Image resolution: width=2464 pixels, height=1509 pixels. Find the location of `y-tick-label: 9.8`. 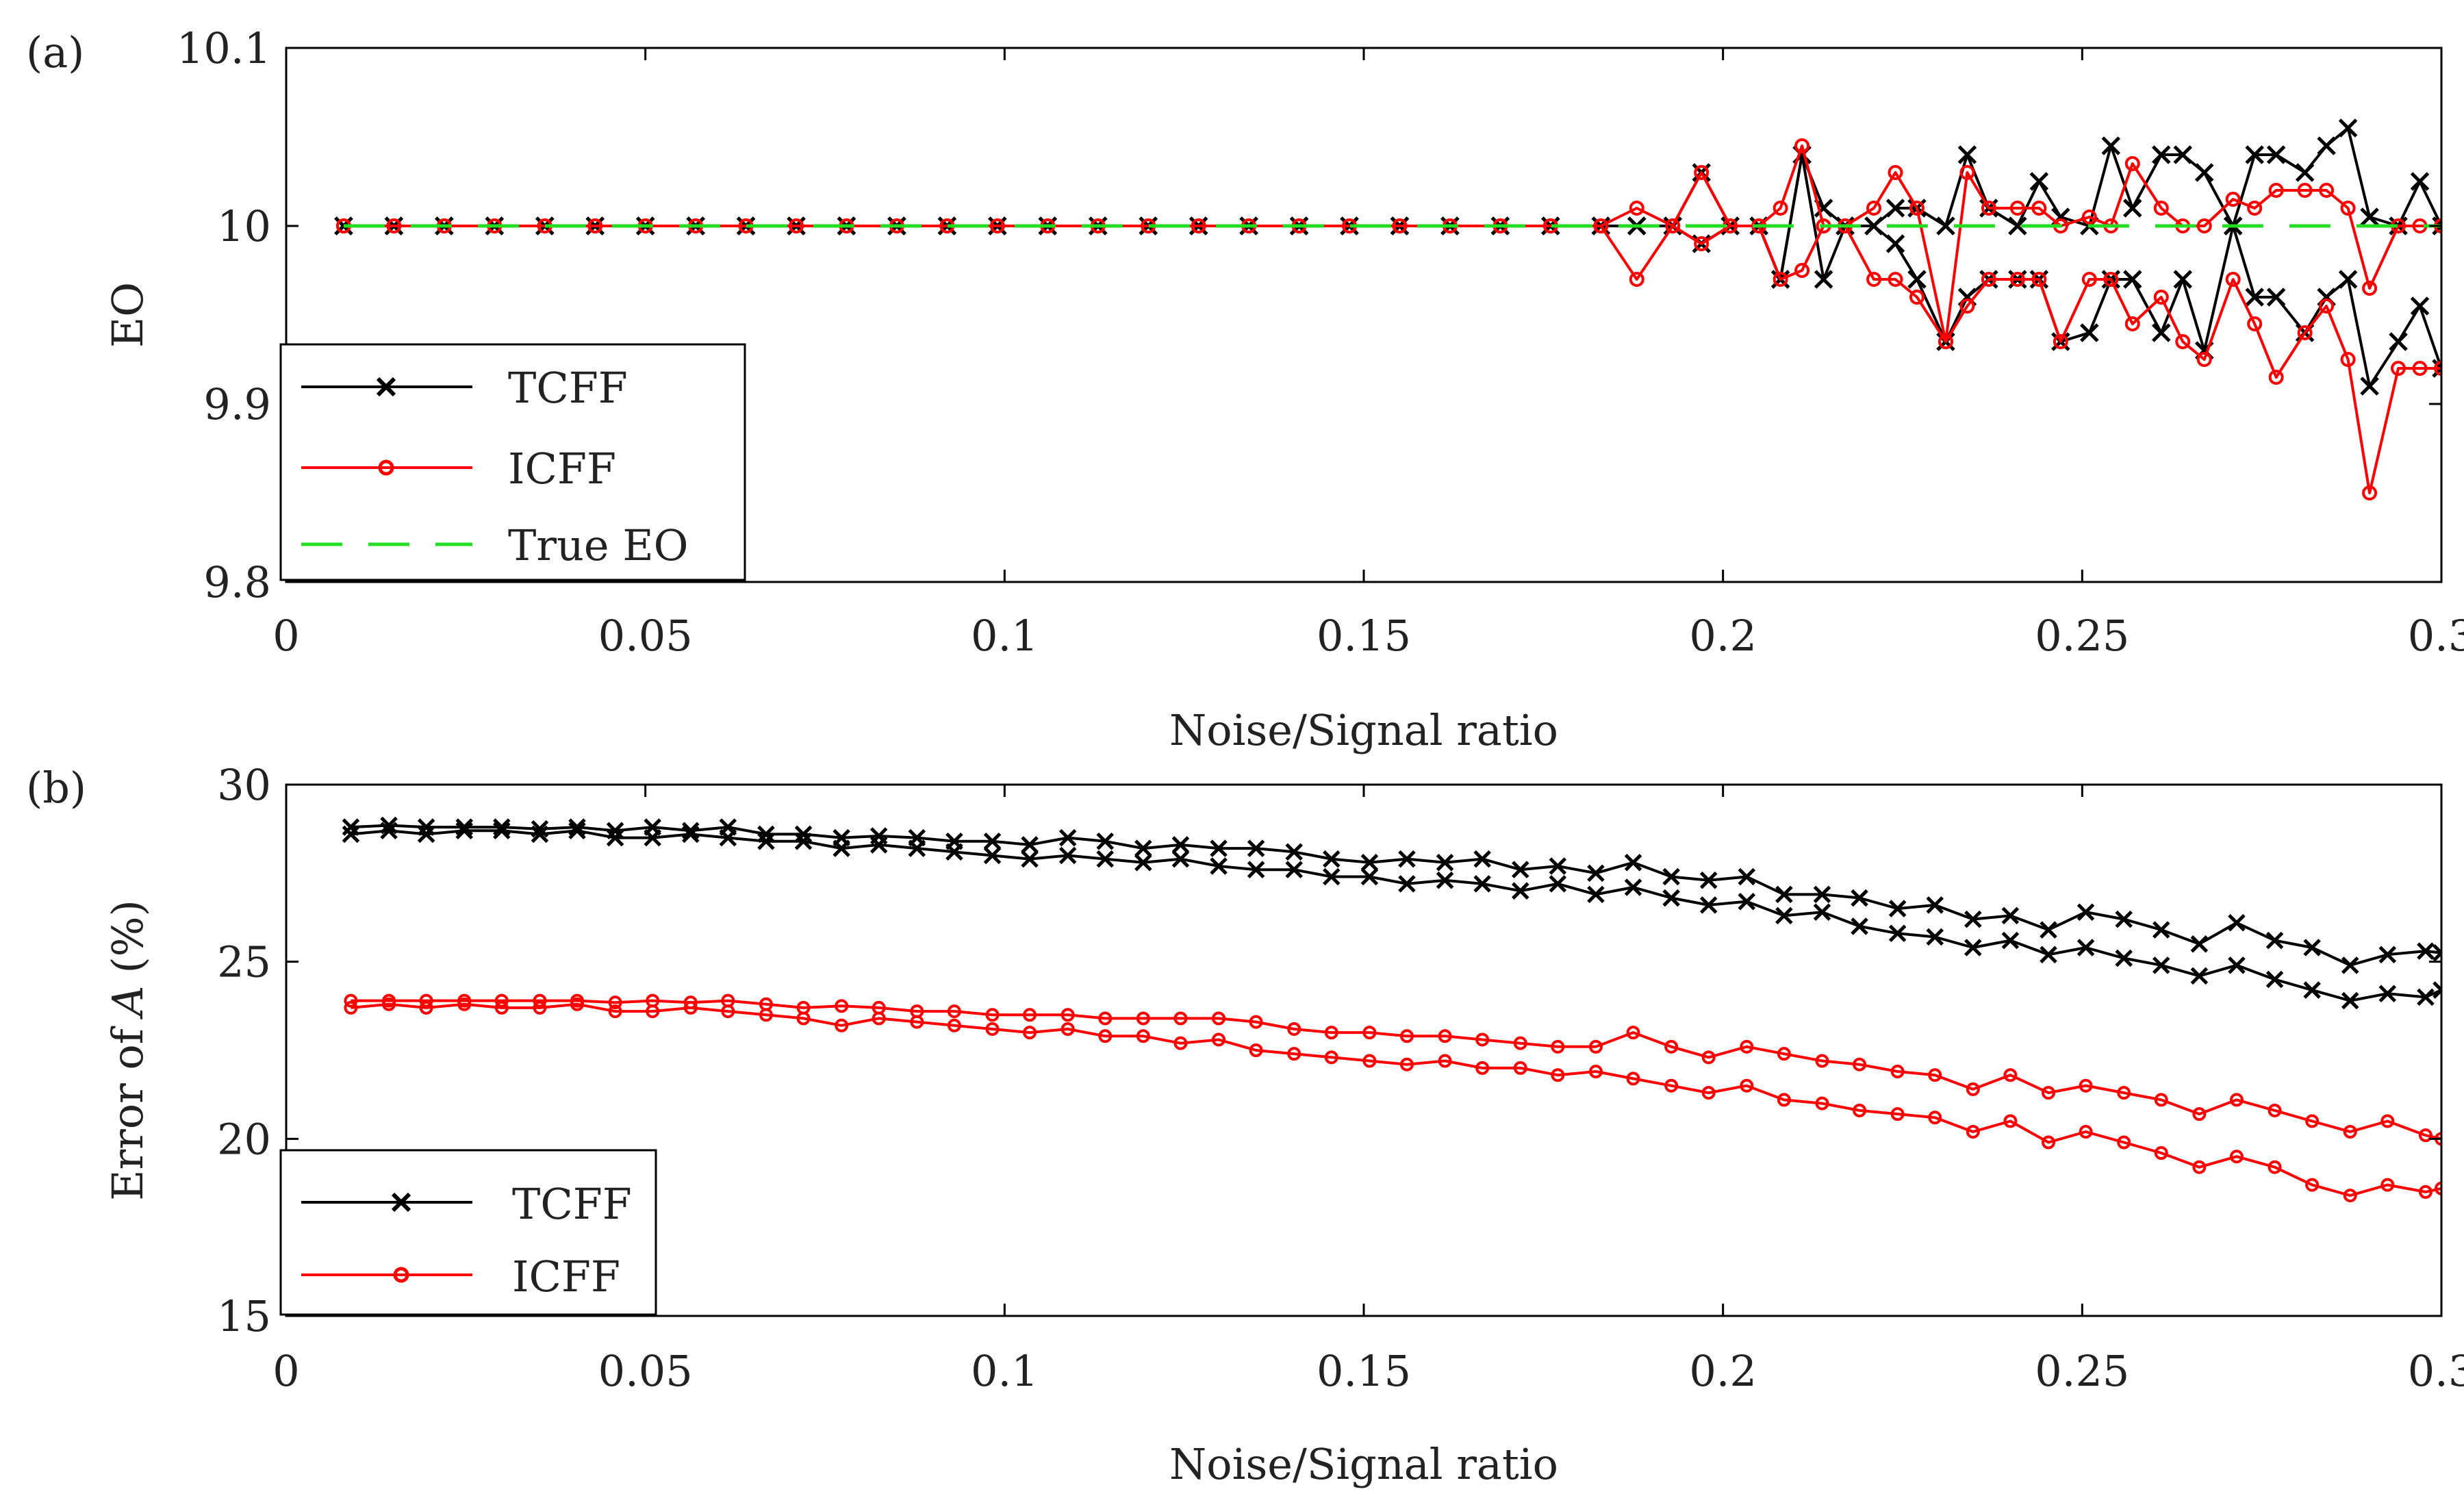

y-tick-label: 9.8 is located at coordinates (237, 582).